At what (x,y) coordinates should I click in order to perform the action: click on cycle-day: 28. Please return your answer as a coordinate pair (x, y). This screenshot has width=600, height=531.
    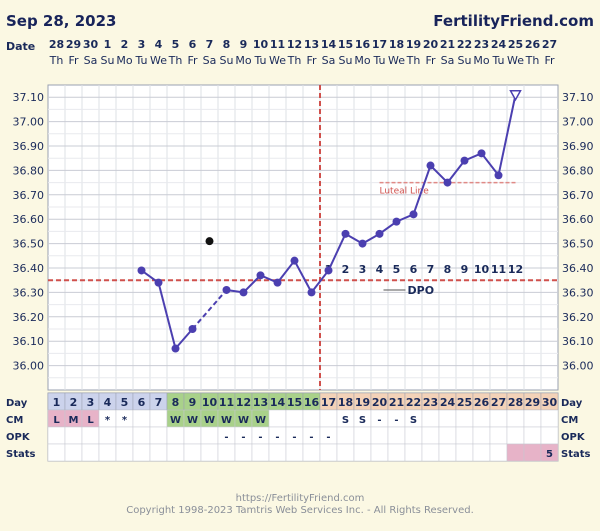
    Looking at the image, I should click on (515, 402).